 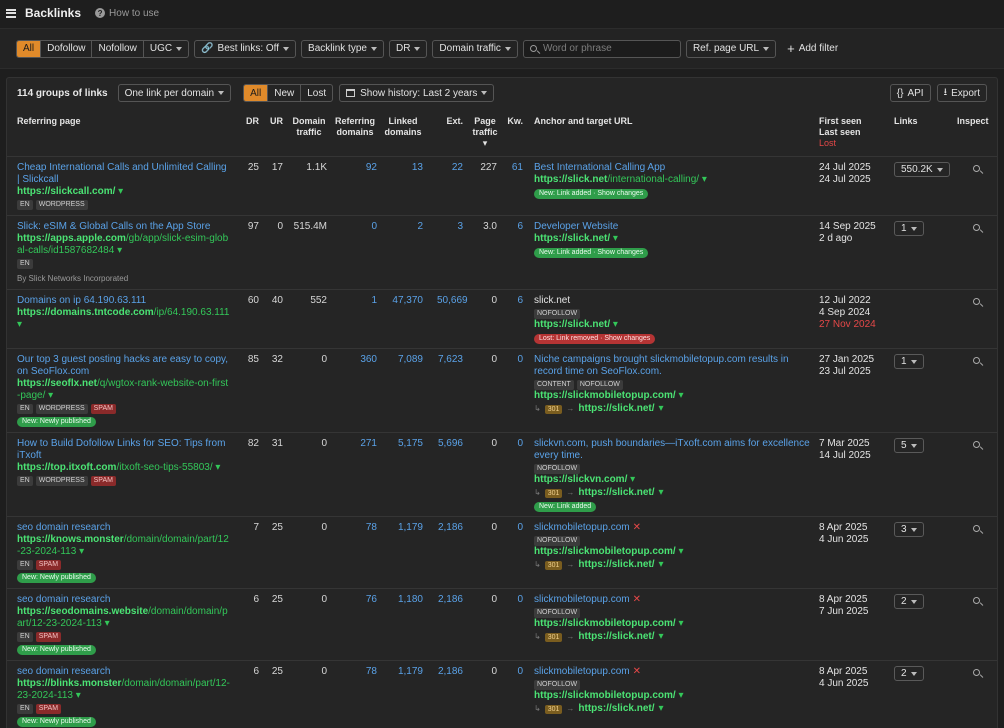 I want to click on ref-page-url-filter: Ref. page URL, so click(x=731, y=48).